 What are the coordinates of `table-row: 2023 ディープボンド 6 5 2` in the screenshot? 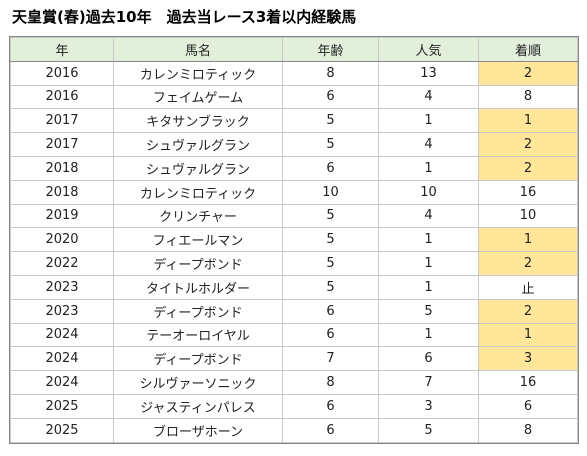 It's located at (294, 311).